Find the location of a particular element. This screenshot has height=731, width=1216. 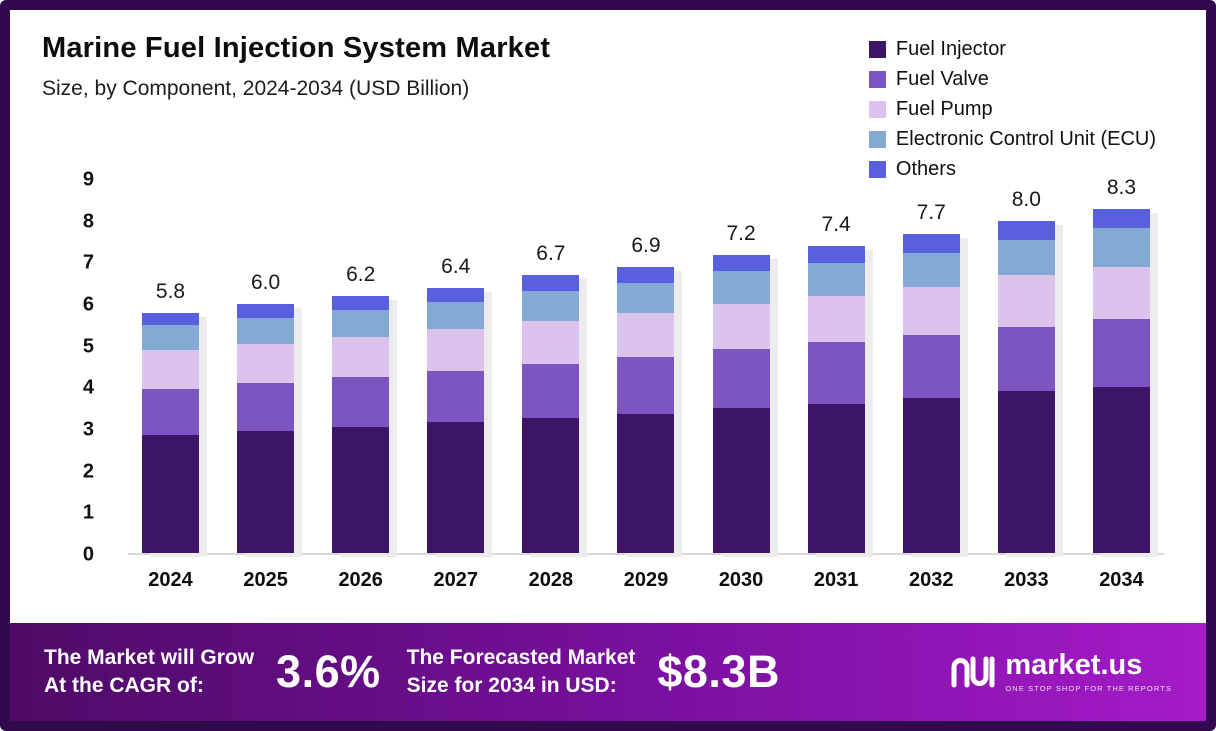

legend-item-fuel-valve: Fuel Valve is located at coordinates (1012, 79).